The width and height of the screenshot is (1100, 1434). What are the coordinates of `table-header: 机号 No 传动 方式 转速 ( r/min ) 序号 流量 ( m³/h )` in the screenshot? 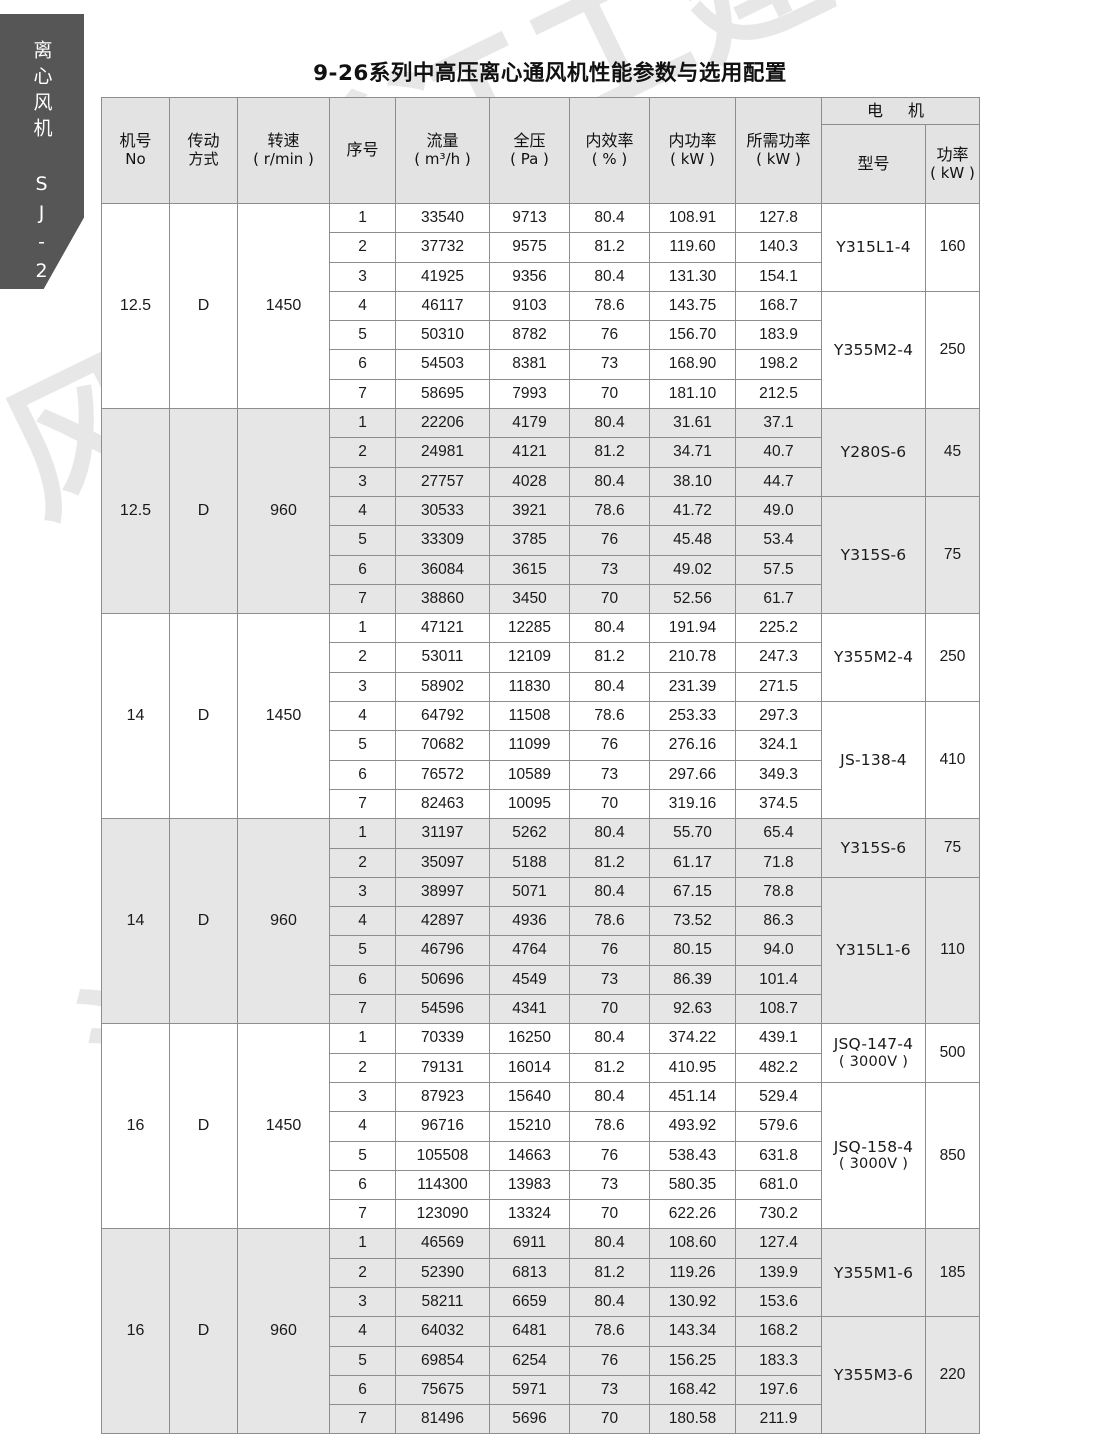 It's located at (540, 150).